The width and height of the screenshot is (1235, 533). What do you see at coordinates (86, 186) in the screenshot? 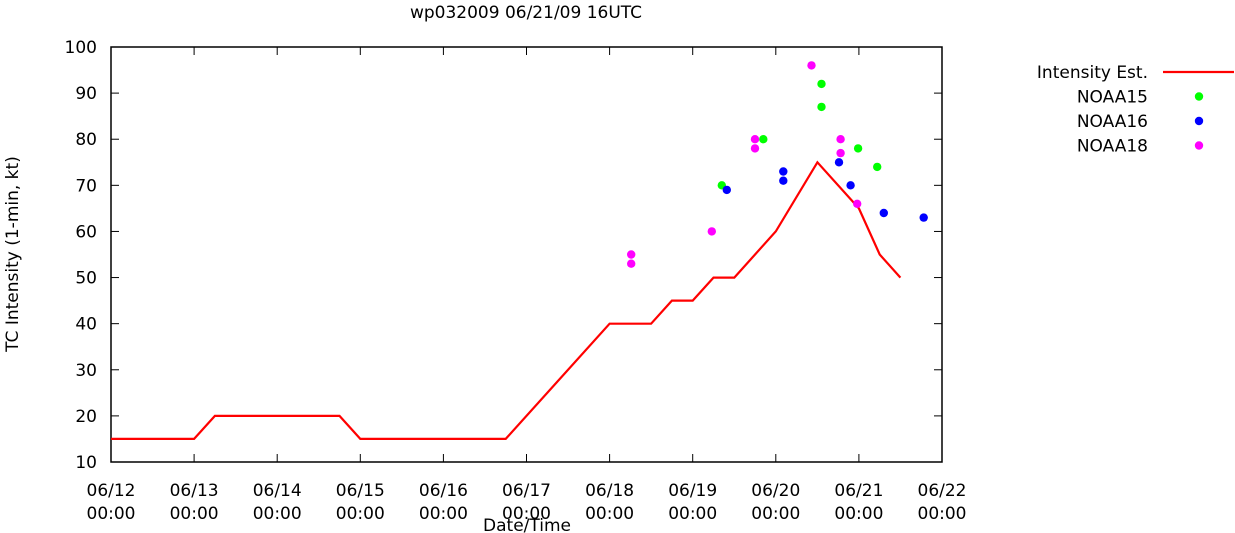
I see `y-tick-label: 70` at bounding box center [86, 186].